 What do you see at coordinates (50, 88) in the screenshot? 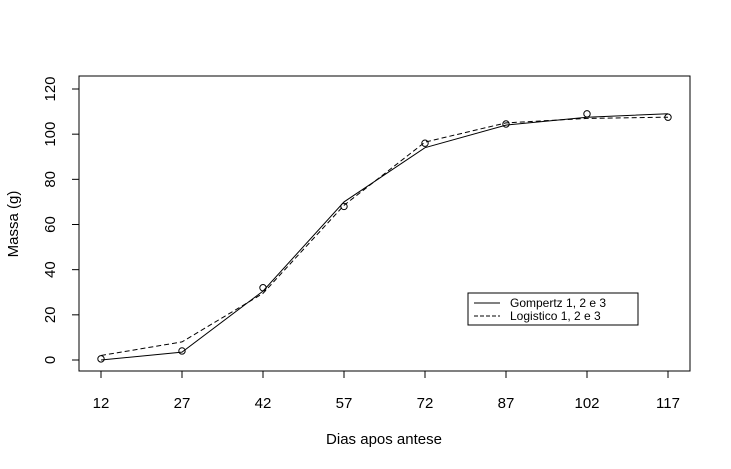
I see `y-tick-label: 120` at bounding box center [50, 88].